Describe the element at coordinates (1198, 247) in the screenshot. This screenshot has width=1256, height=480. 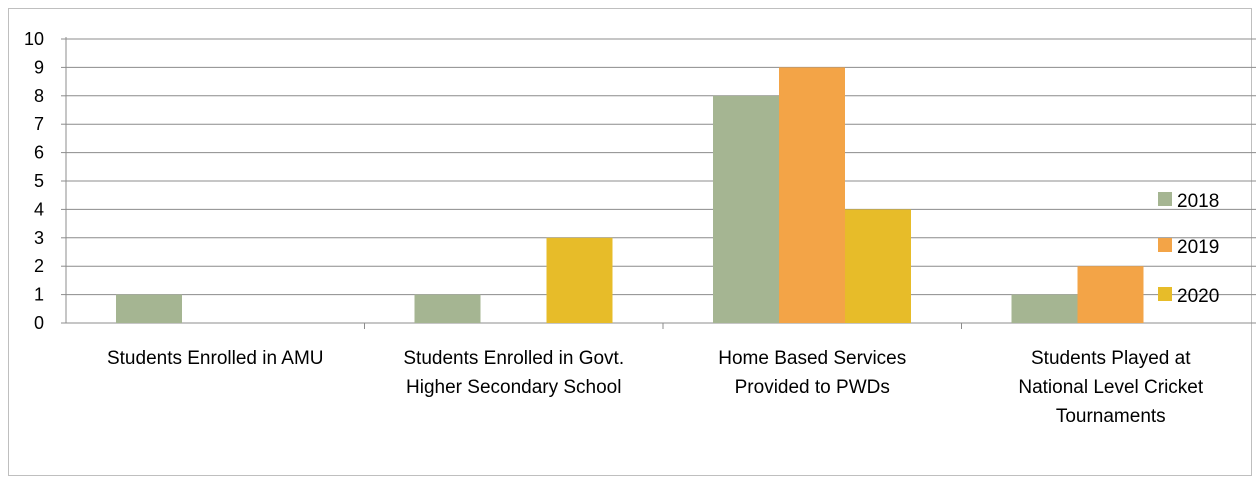
I see `legend-label: 2019` at that location.